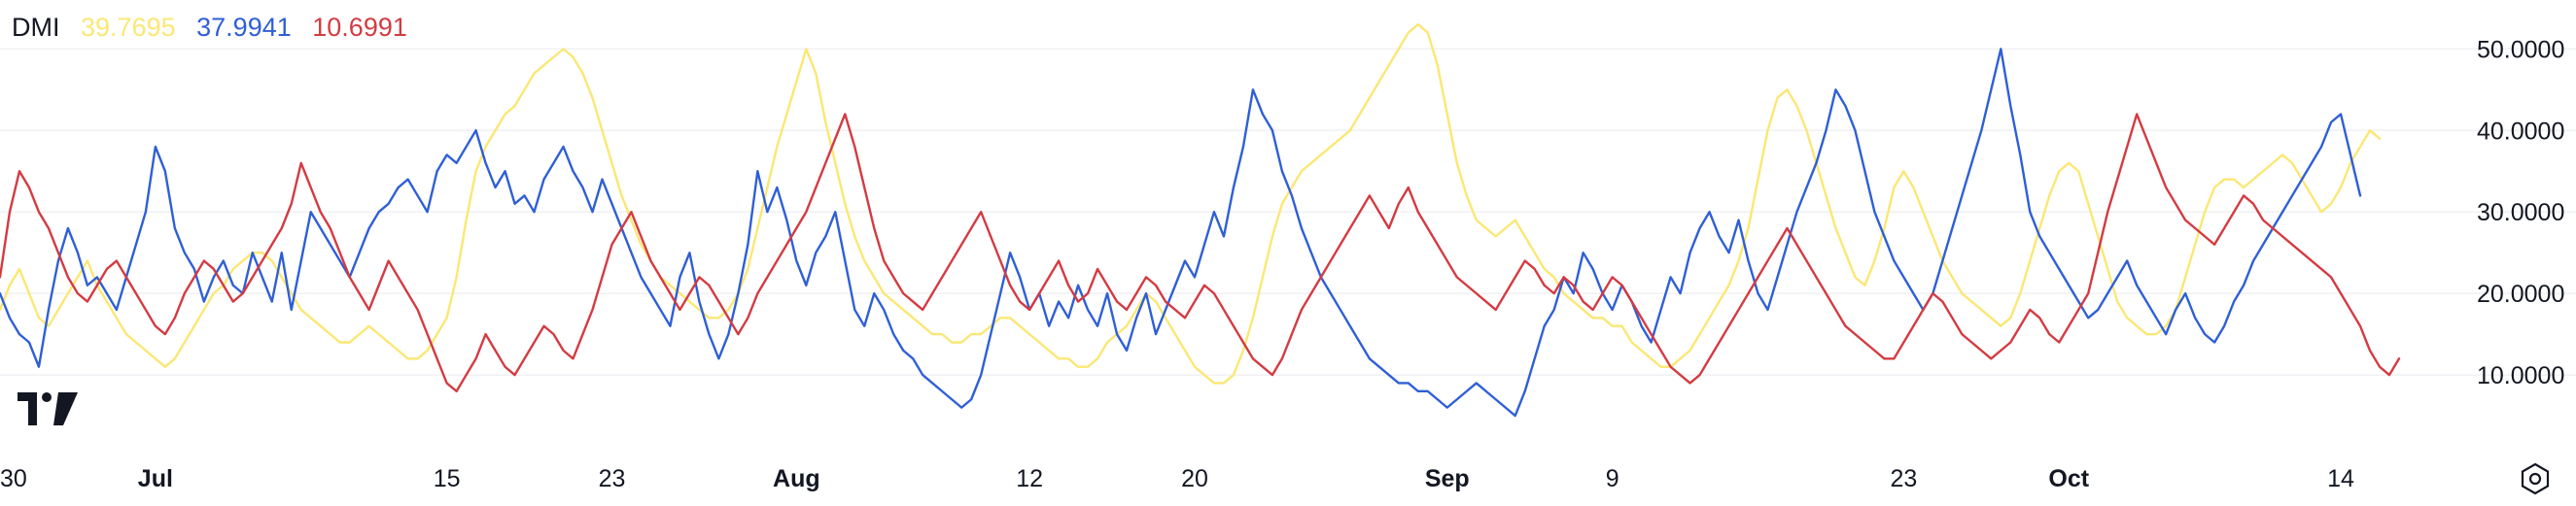  Describe the element at coordinates (1194, 478) in the screenshot. I see `x-tick-label: 20` at that location.